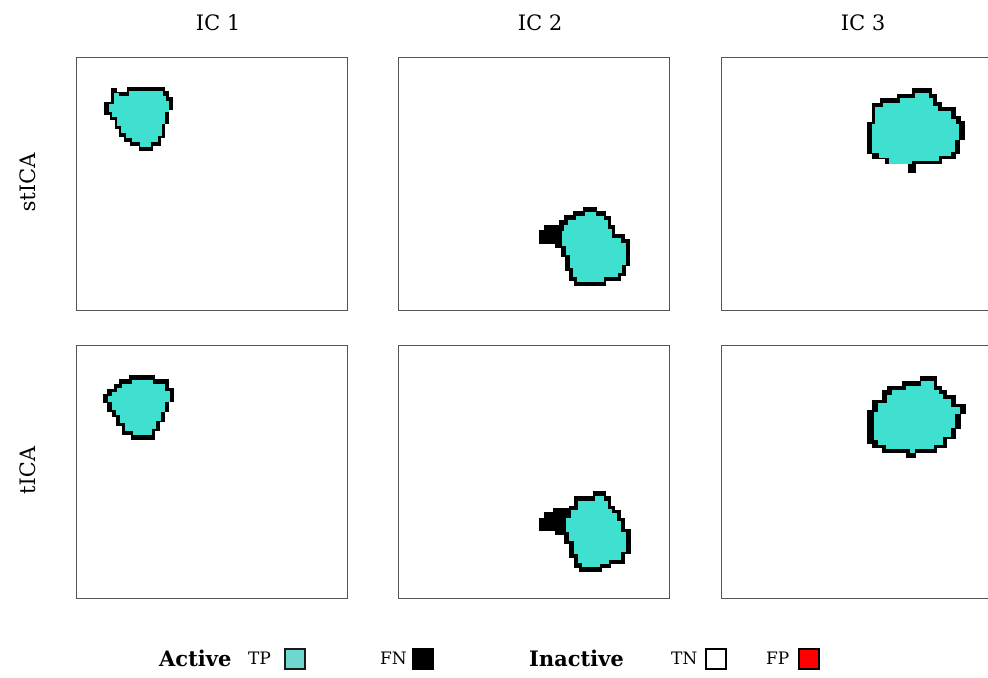 This screenshot has height=678, width=988. Describe the element at coordinates (684, 659) in the screenshot. I see `legend-label-tn: TN` at that location.